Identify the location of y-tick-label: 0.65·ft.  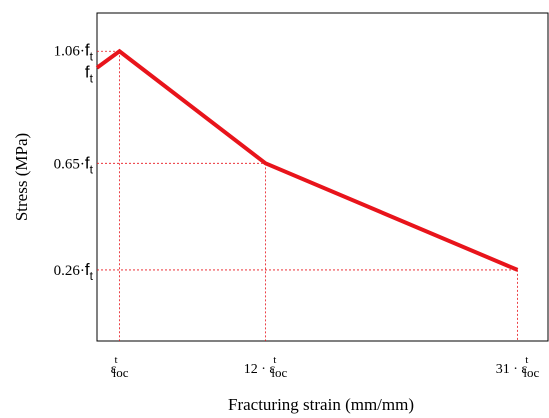
(74, 164).